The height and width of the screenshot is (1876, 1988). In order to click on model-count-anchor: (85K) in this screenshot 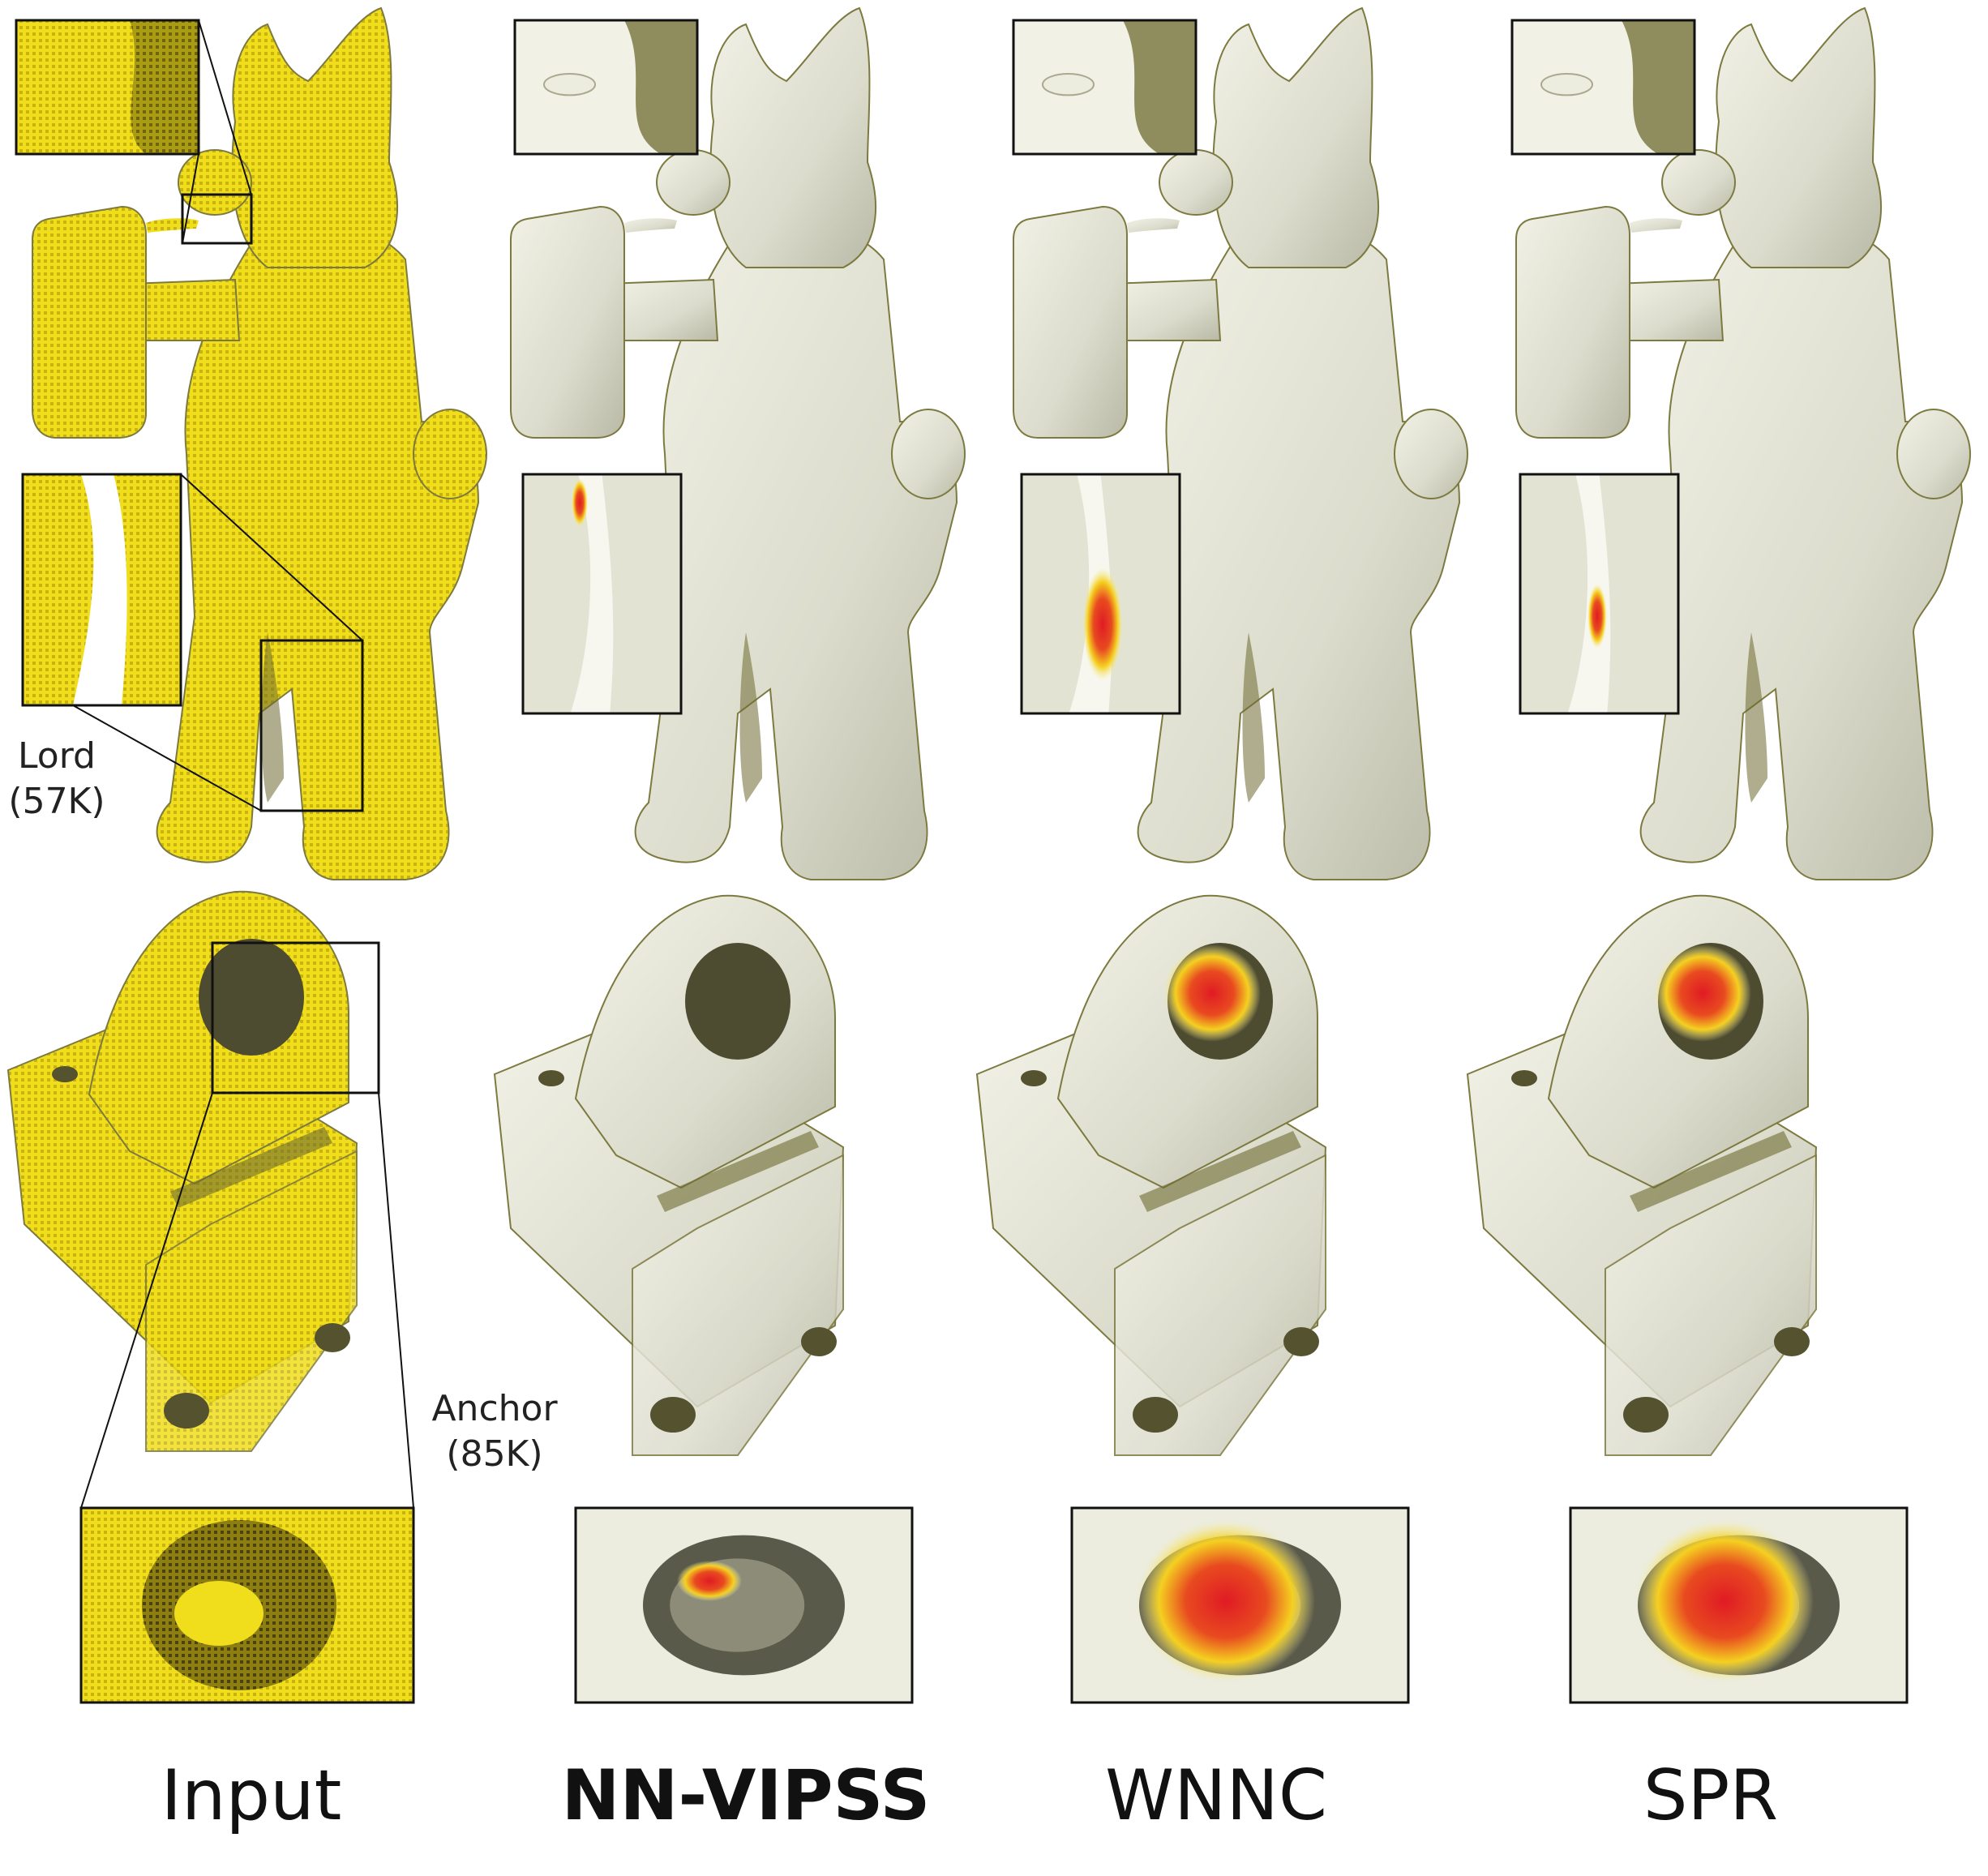, I will do `click(494, 1454)`.